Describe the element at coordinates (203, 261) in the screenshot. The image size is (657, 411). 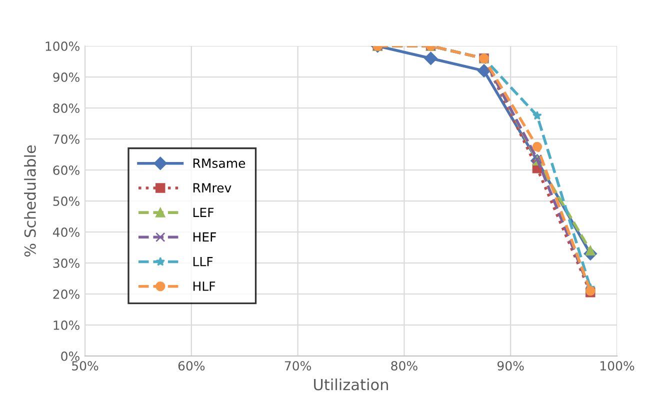
I see `legend-label: LLF` at that location.